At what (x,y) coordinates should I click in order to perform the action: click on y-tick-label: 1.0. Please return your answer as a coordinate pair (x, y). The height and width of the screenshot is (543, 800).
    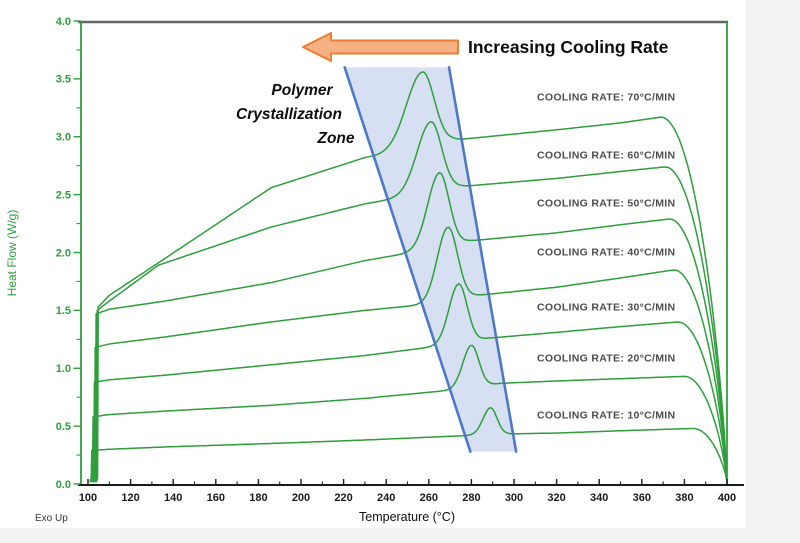
    Looking at the image, I should click on (63, 369).